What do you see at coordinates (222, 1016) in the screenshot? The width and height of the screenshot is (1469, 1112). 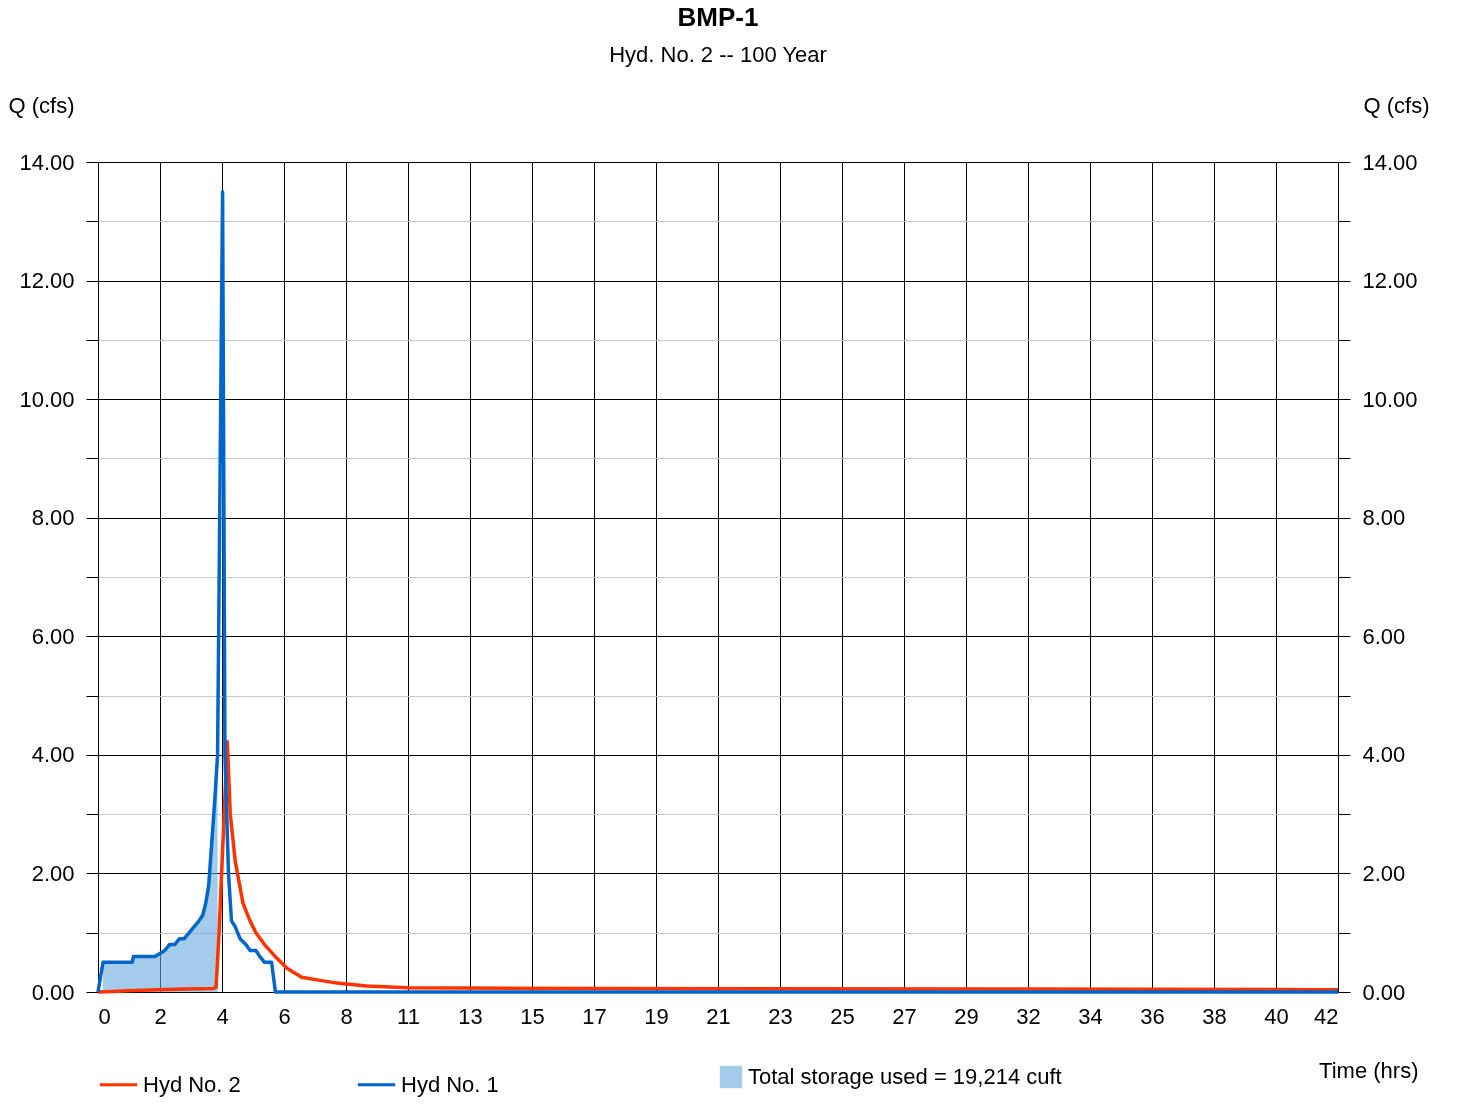 I see `x-tick-label: 4` at bounding box center [222, 1016].